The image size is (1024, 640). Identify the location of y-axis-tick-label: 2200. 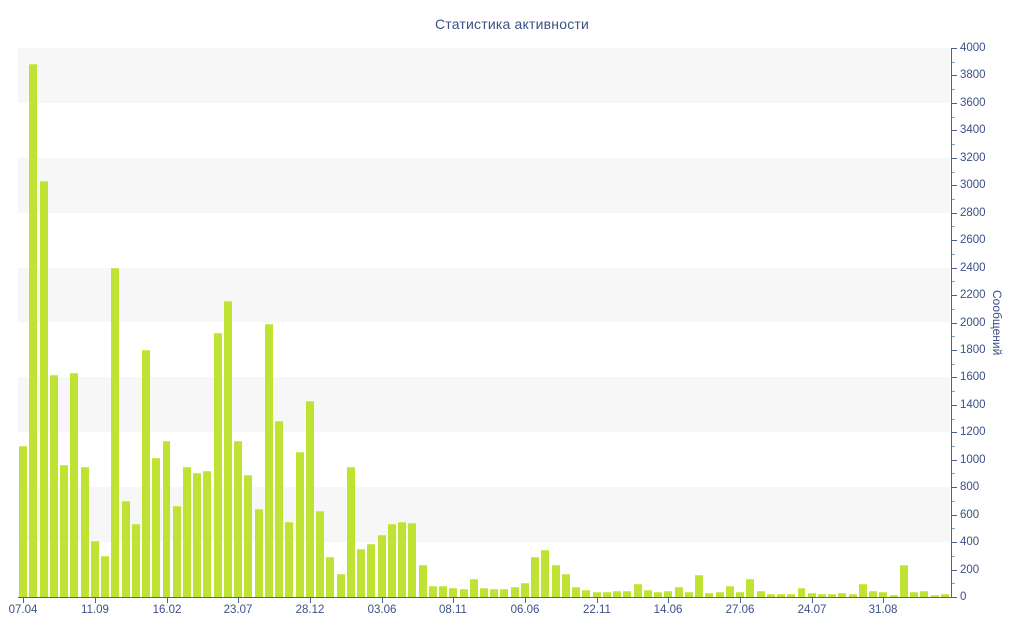
(973, 295).